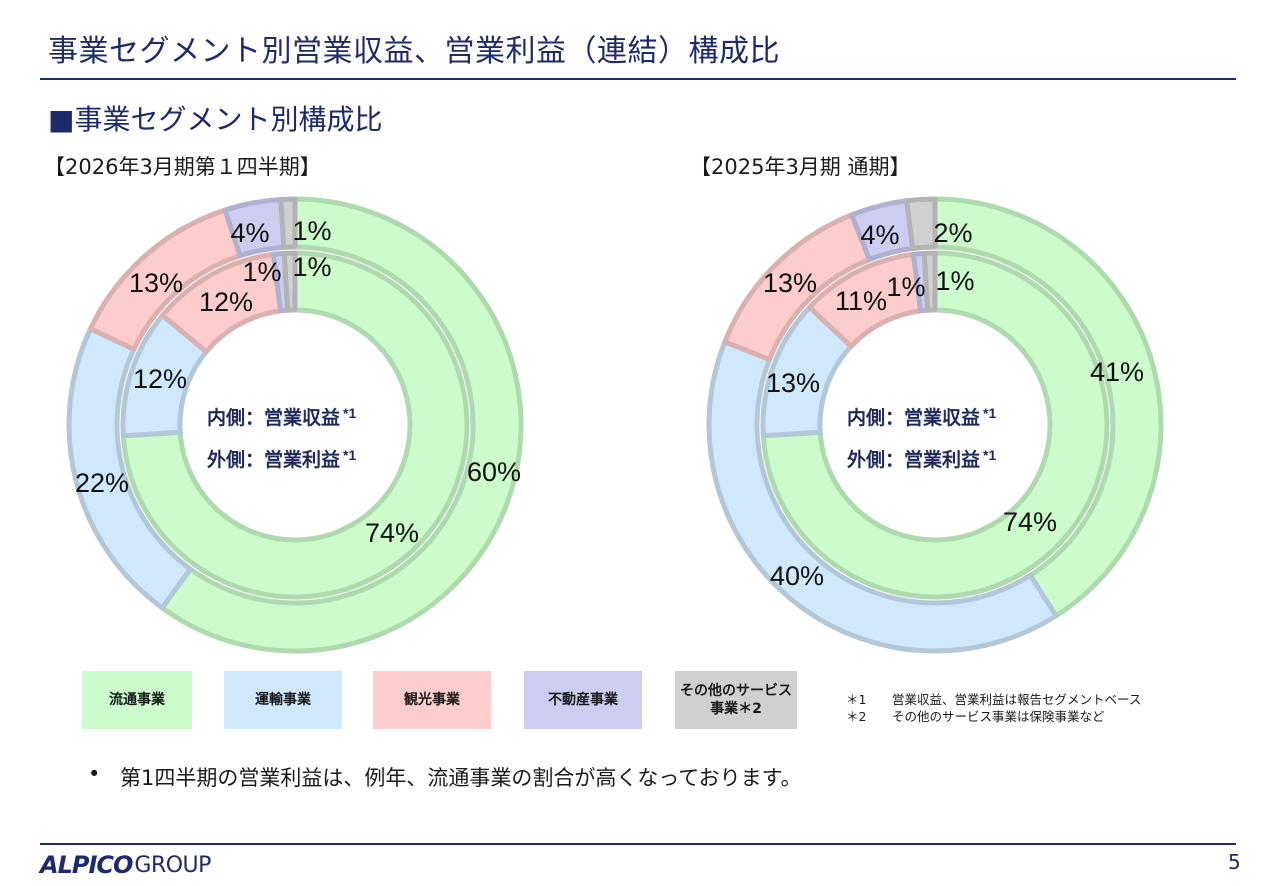 Image resolution: width=1280 pixels, height=886 pixels. I want to click on company-logo: ALPICO GROUP, so click(125, 865).